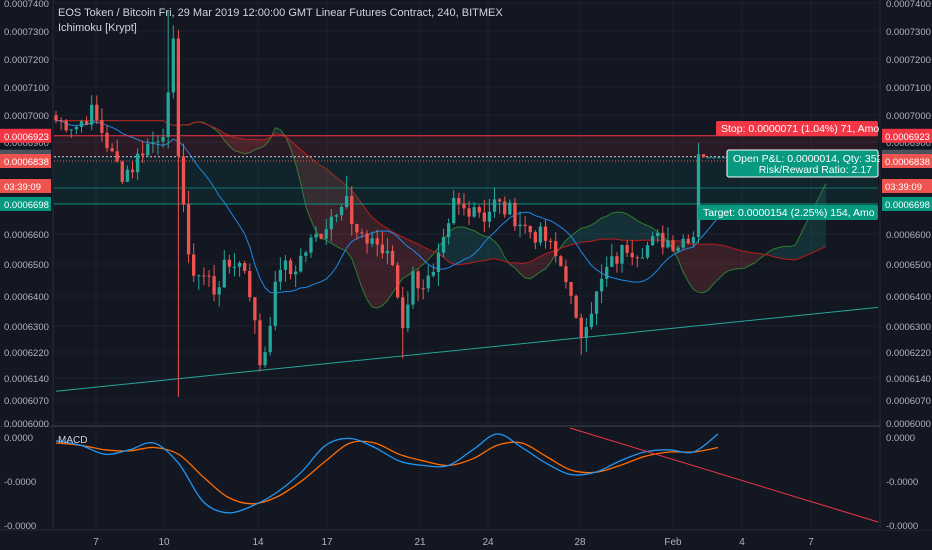 The width and height of the screenshot is (932, 550). What do you see at coordinates (466, 146) in the screenshot?
I see `stop-zone` at bounding box center [466, 146].